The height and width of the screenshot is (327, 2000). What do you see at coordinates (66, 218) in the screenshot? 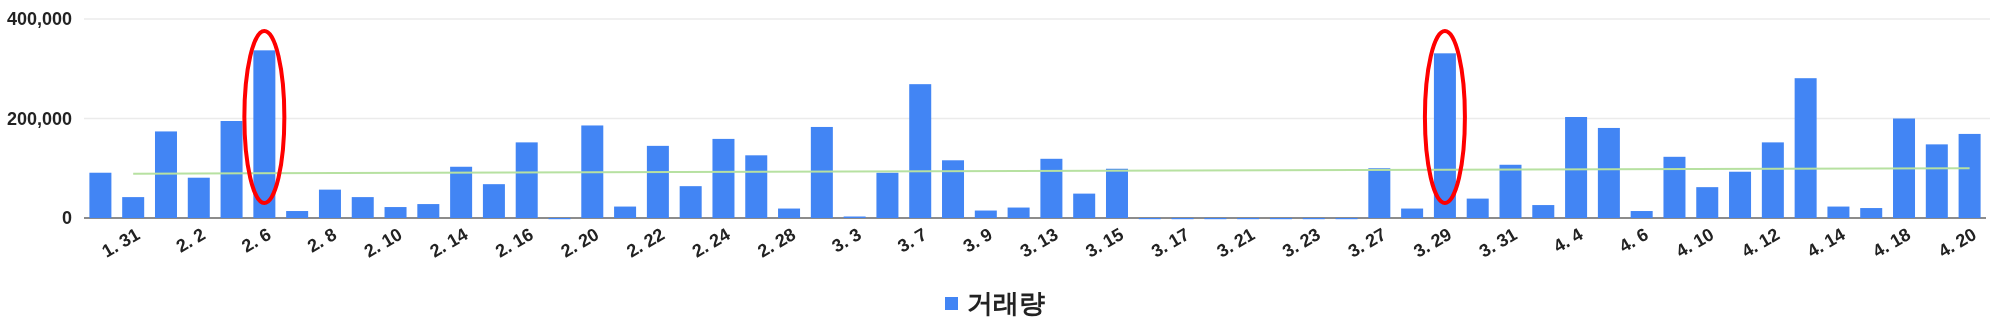
I see `y-tick-label: 0` at bounding box center [66, 218].